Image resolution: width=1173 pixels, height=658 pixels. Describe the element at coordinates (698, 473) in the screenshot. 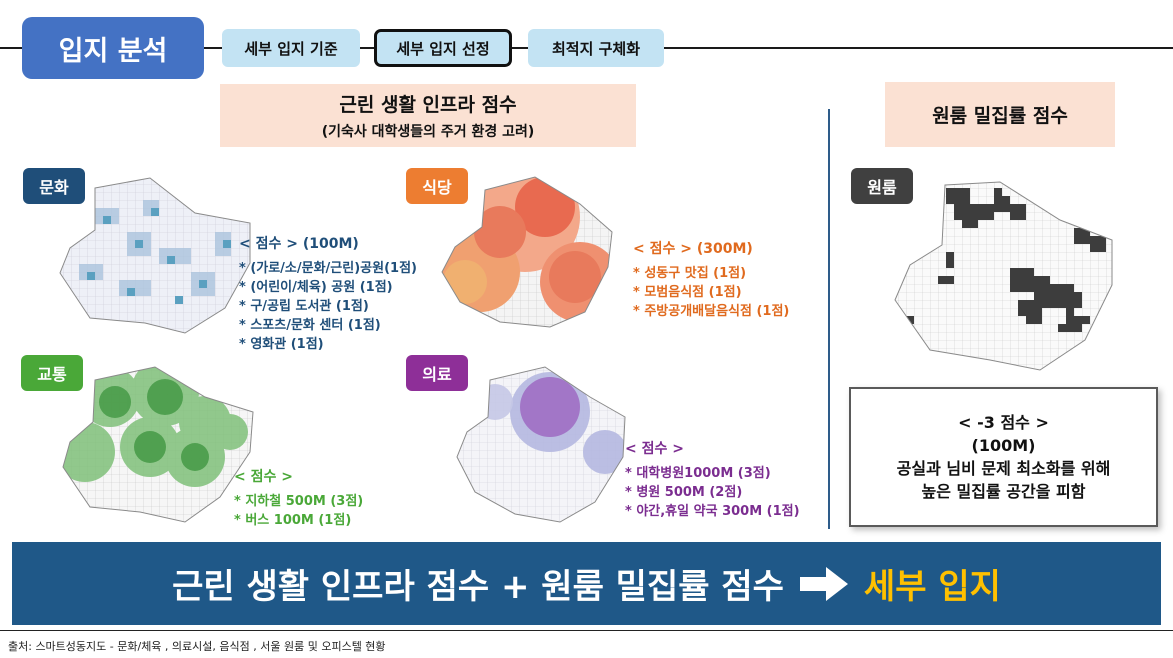

I see `medical-item: * 대학병원1000M (3점)` at that location.